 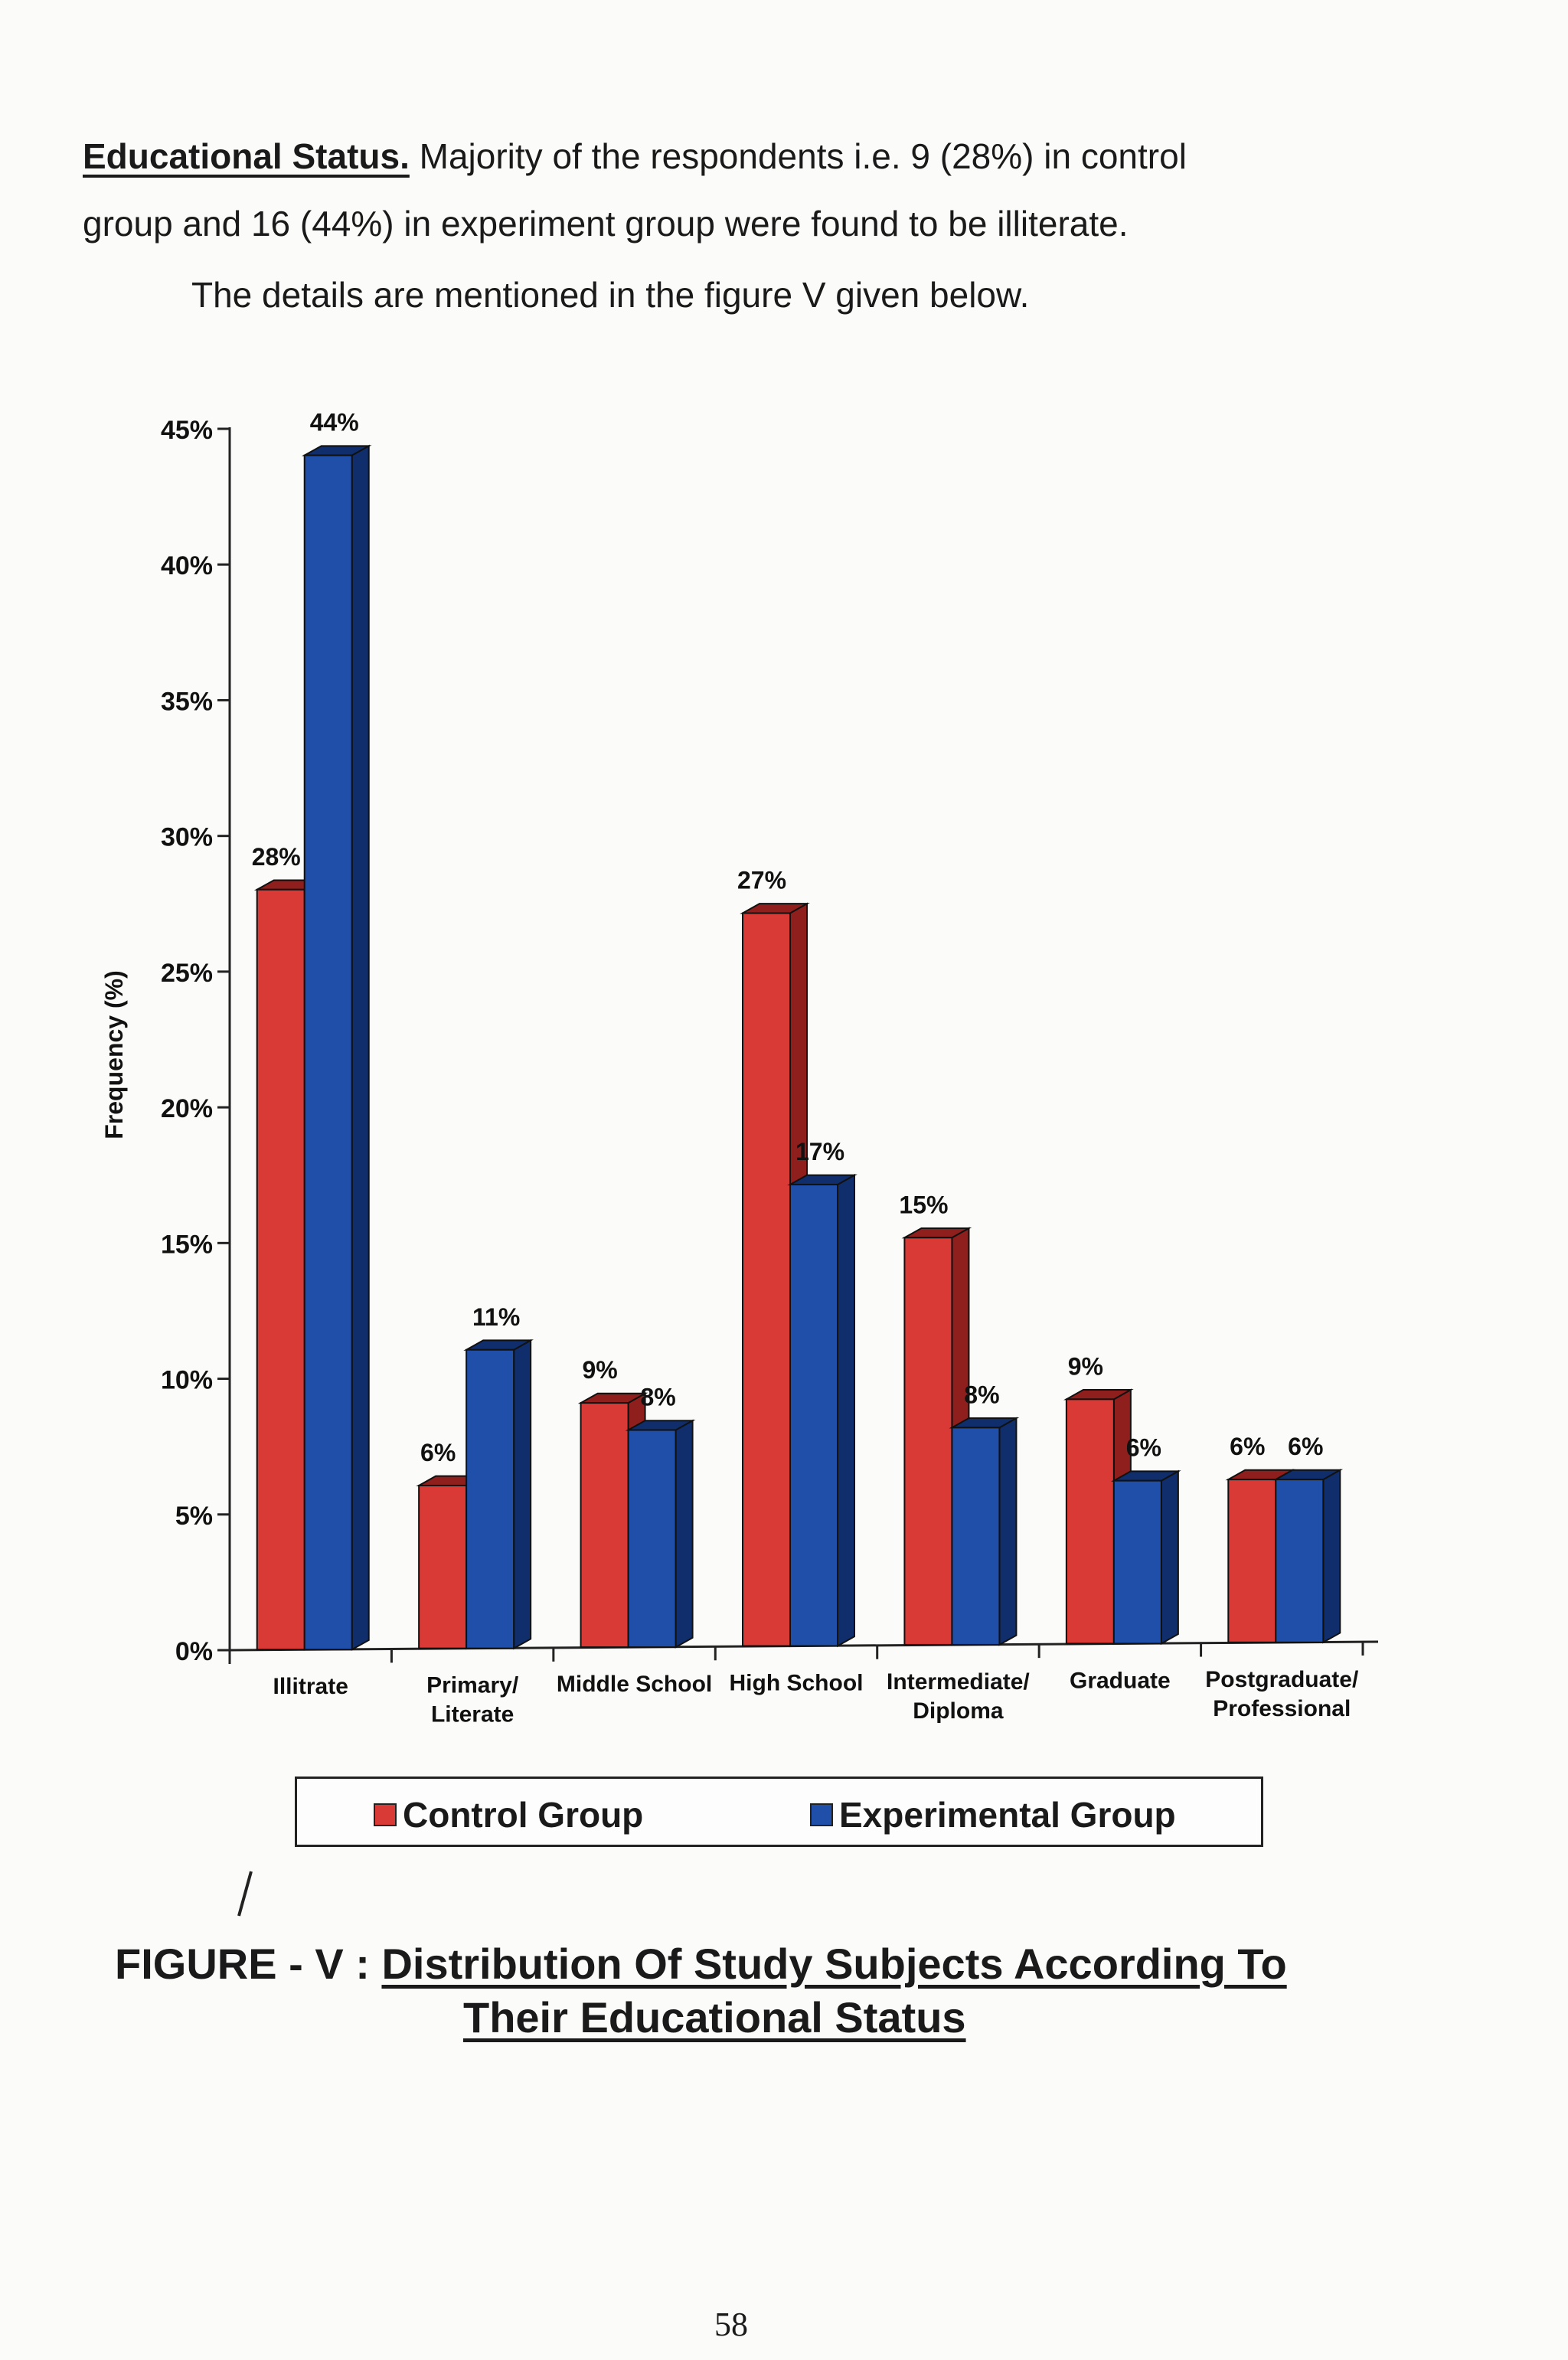 I want to click on figure-title-line-2: Their Educational Status, so click(x=714, y=2017).